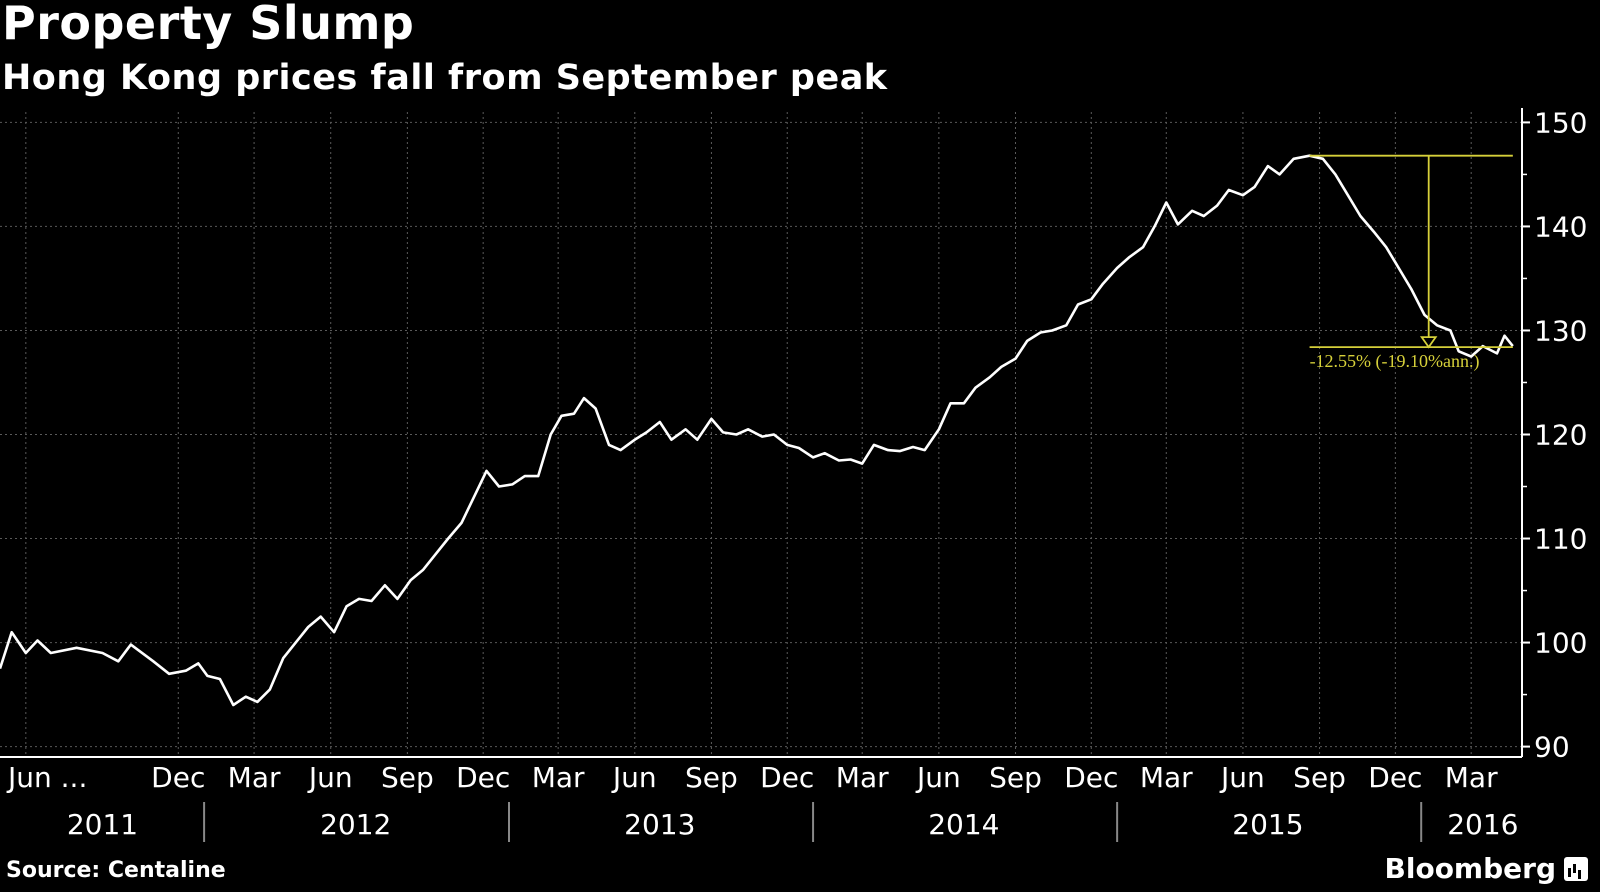 The width and height of the screenshot is (1600, 892). What do you see at coordinates (208, 25) in the screenshot?
I see `chart-title: Property Slump` at bounding box center [208, 25].